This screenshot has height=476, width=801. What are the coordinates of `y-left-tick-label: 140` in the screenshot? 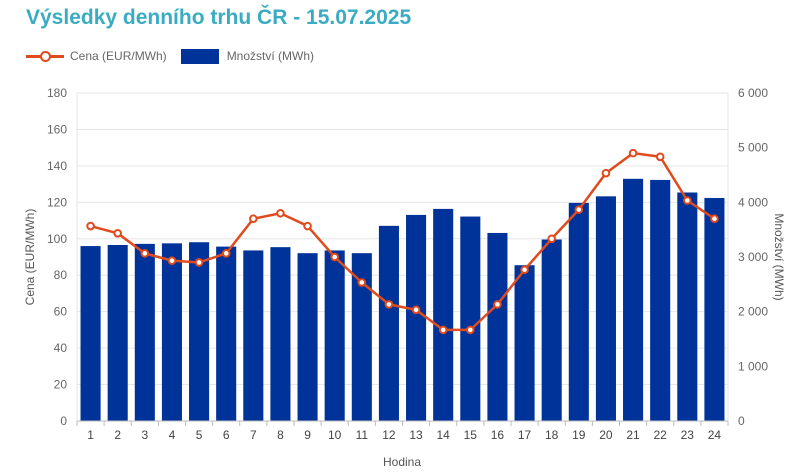 It's located at (57, 166).